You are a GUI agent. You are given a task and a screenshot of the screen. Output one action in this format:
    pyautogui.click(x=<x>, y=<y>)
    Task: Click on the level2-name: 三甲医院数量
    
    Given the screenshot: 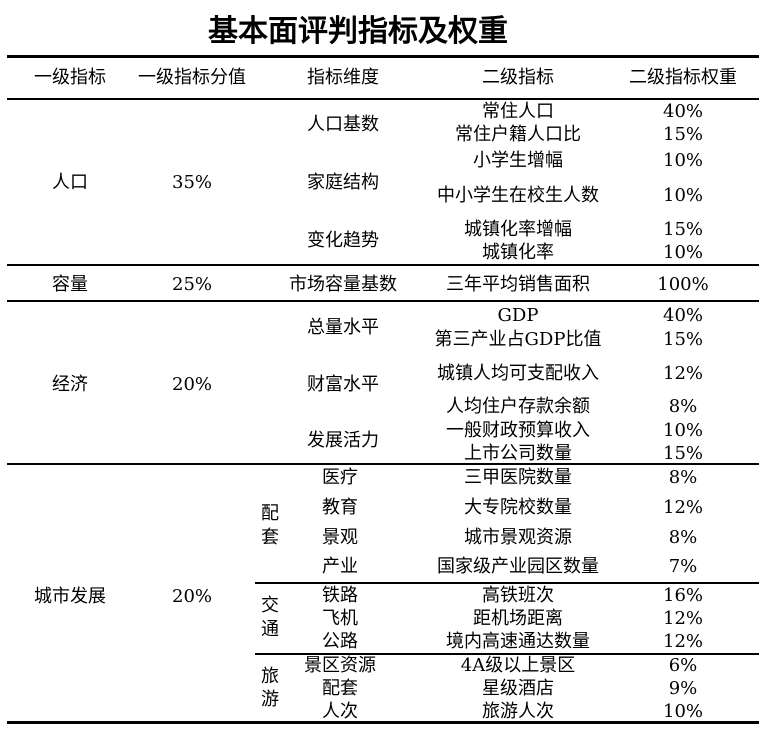 What is the action you would take?
    pyautogui.click(x=518, y=477)
    